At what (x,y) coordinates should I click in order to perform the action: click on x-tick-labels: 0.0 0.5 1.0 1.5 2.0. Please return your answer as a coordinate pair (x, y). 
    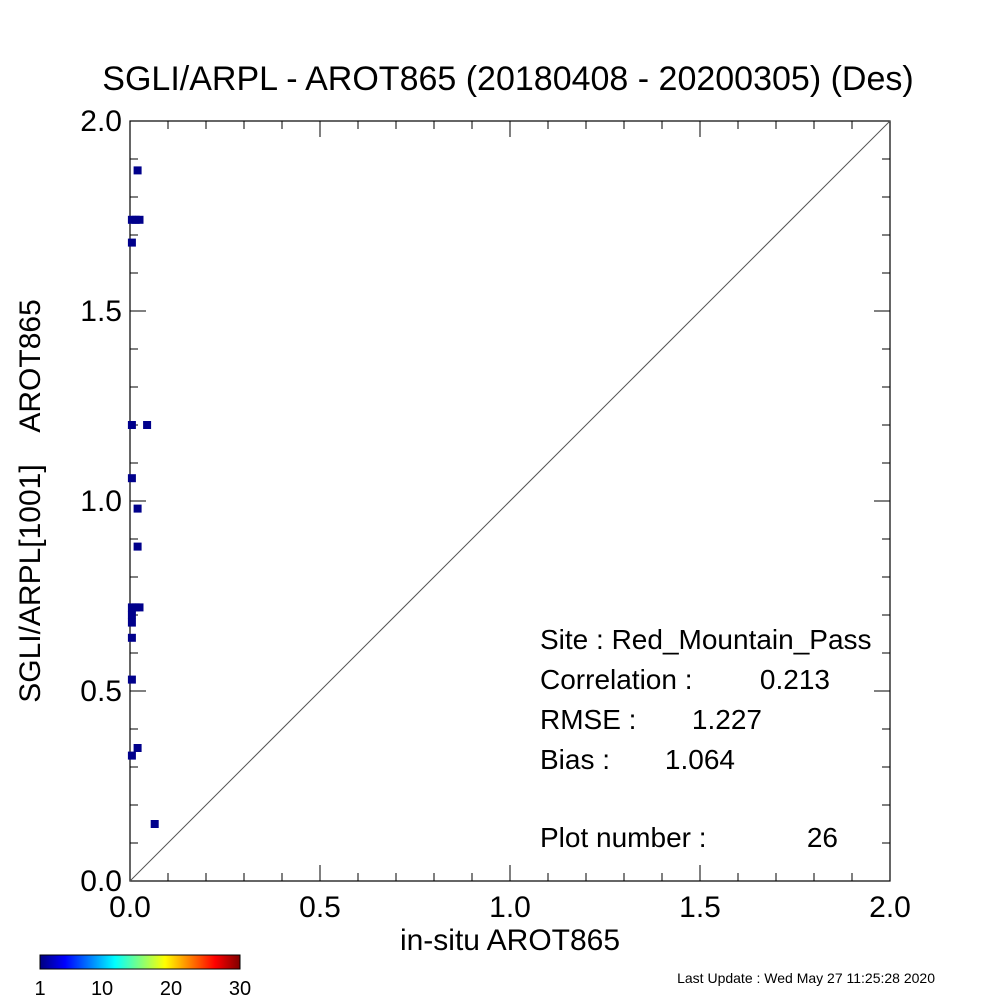
    Looking at the image, I should click on (510, 907).